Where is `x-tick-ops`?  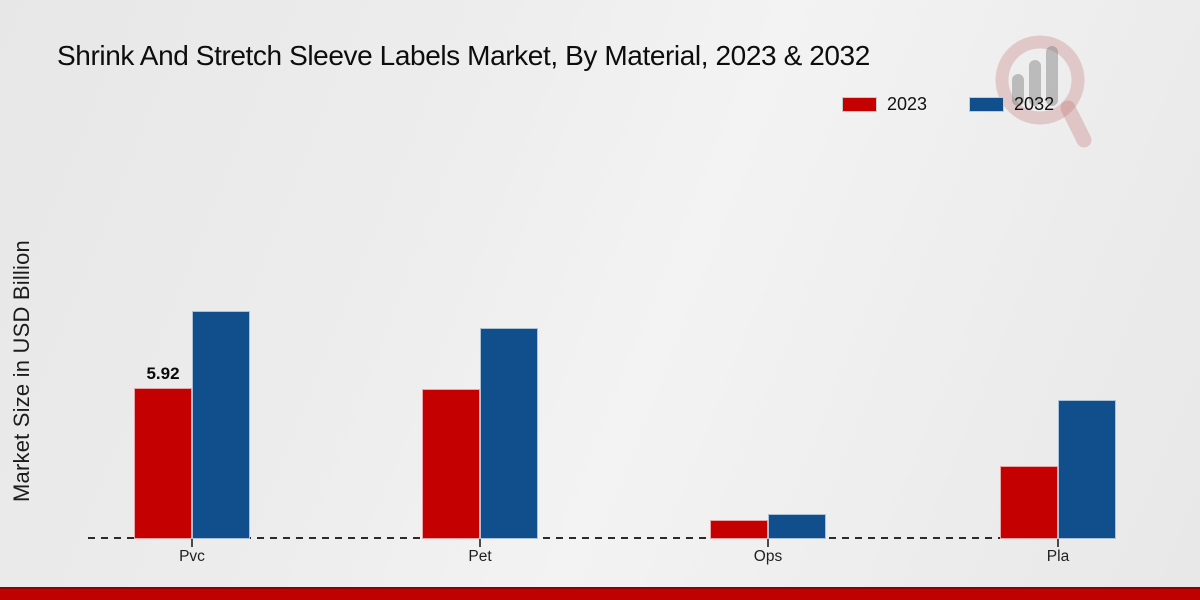
x-tick-ops is located at coordinates (768, 543).